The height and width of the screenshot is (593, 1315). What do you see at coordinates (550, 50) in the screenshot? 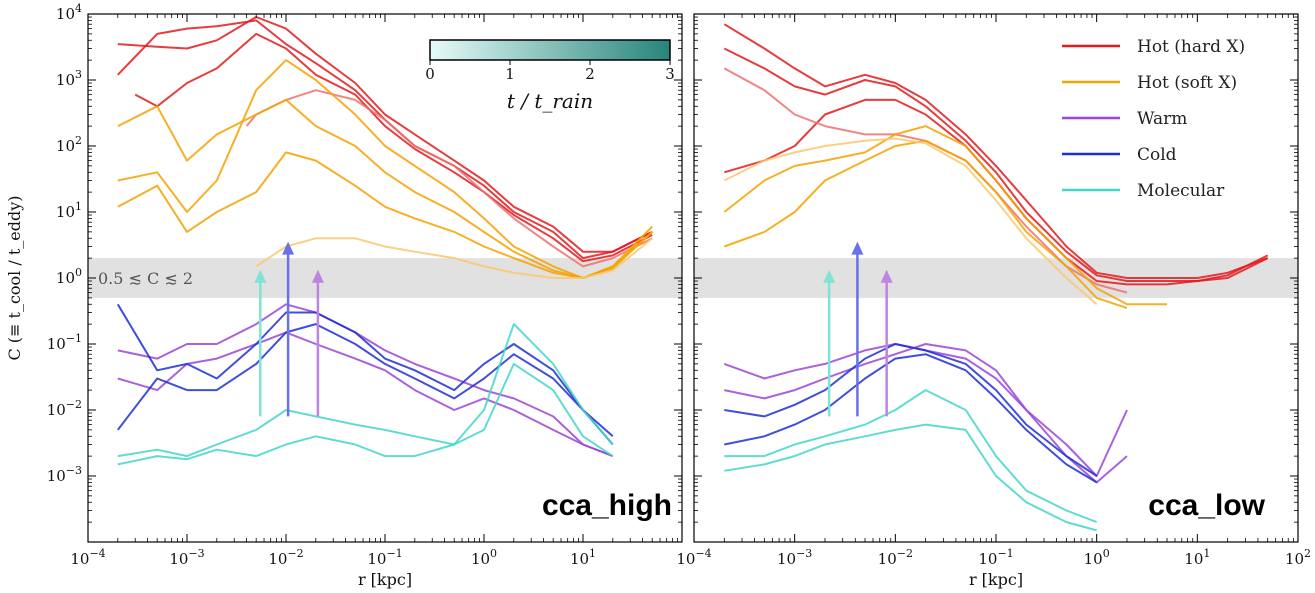
I see `colorbar-bar` at bounding box center [550, 50].